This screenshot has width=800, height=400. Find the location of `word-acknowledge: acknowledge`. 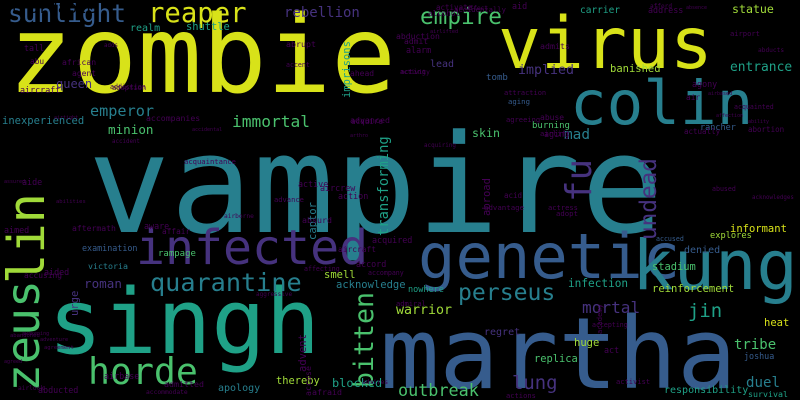

word-acknowledge: acknowledge is located at coordinates (371, 285).